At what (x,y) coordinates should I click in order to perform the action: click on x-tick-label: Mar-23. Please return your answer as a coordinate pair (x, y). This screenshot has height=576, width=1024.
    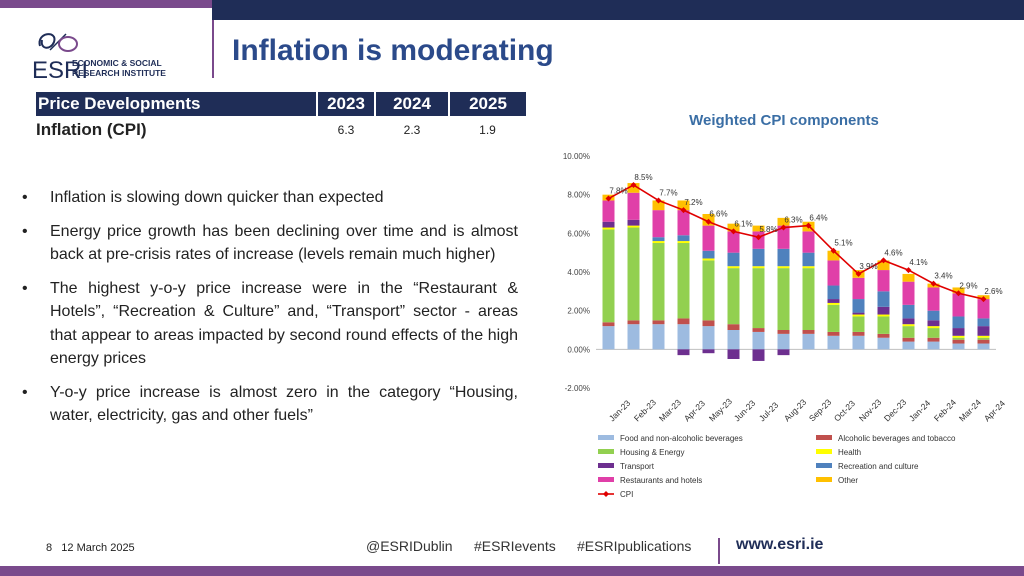
    Looking at the image, I should click on (670, 410).